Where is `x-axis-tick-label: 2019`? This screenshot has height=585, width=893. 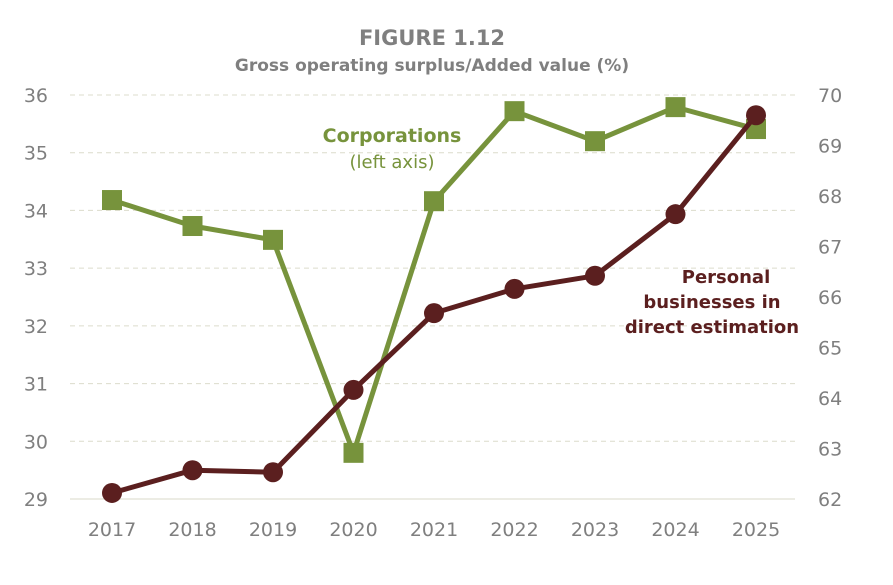 x-axis-tick-label: 2019 is located at coordinates (273, 530).